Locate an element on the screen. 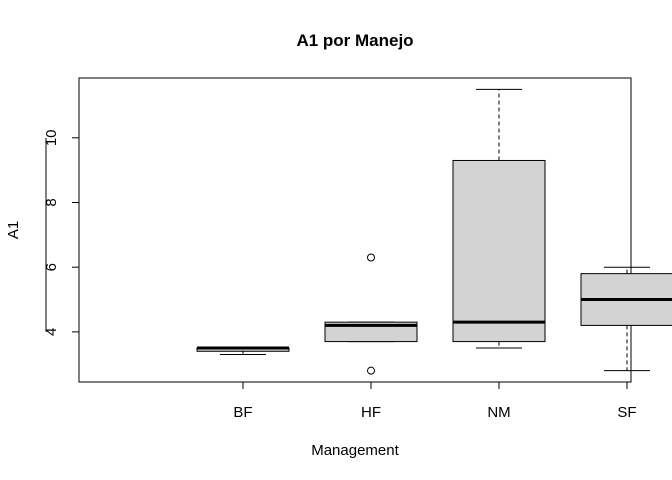  y-tick-label: 4 is located at coordinates (51, 332).